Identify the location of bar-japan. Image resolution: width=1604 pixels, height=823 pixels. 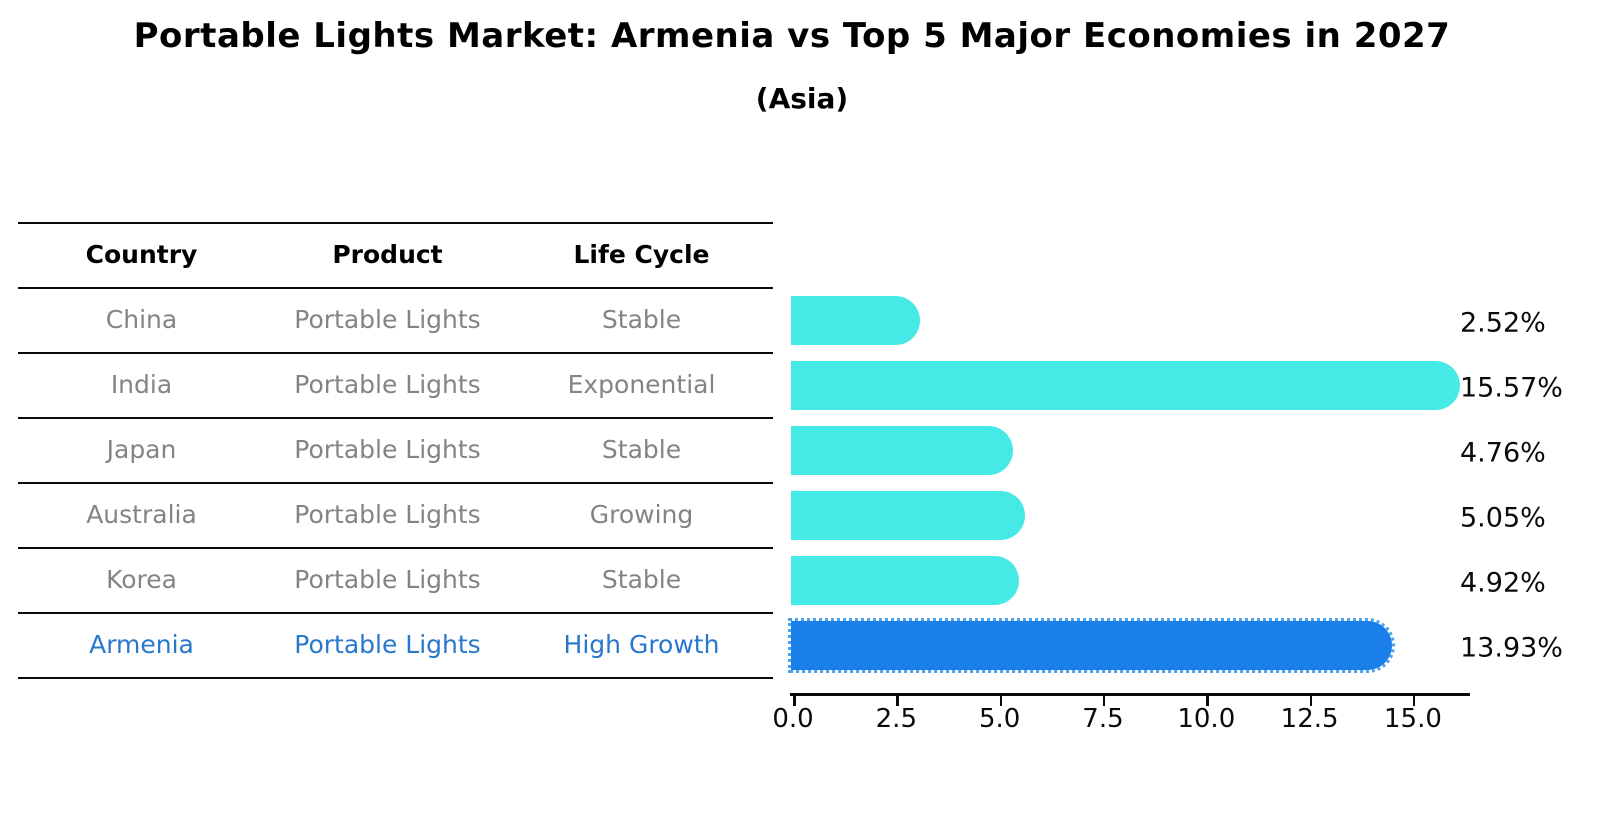
(902, 450).